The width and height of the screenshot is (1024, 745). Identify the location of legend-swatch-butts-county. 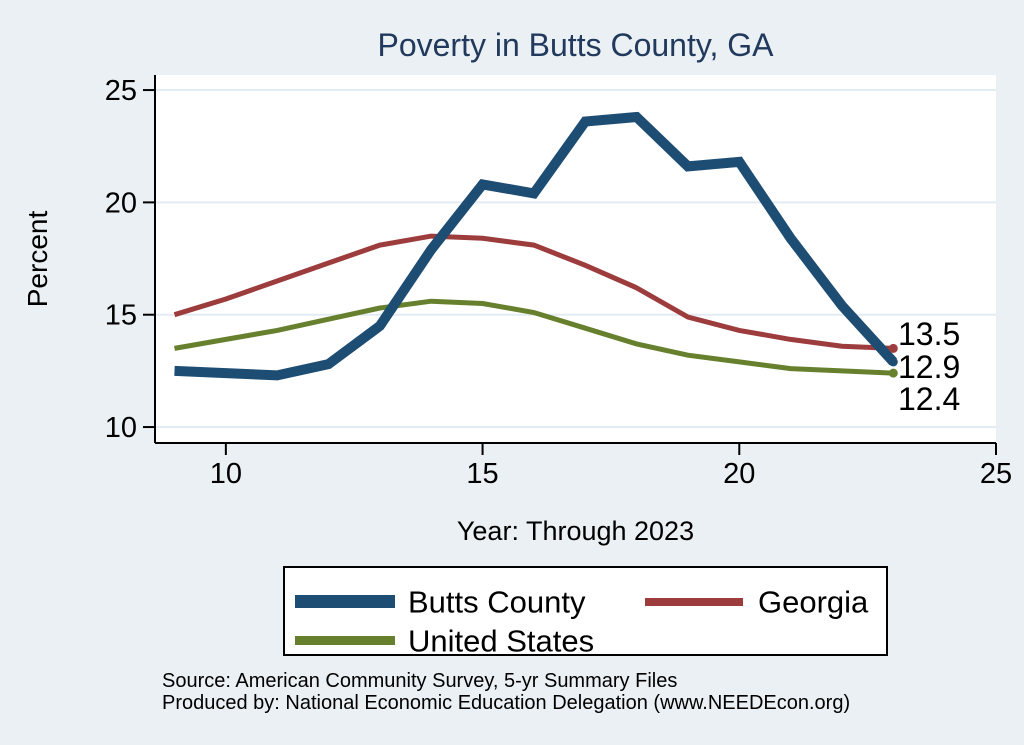
(345, 601).